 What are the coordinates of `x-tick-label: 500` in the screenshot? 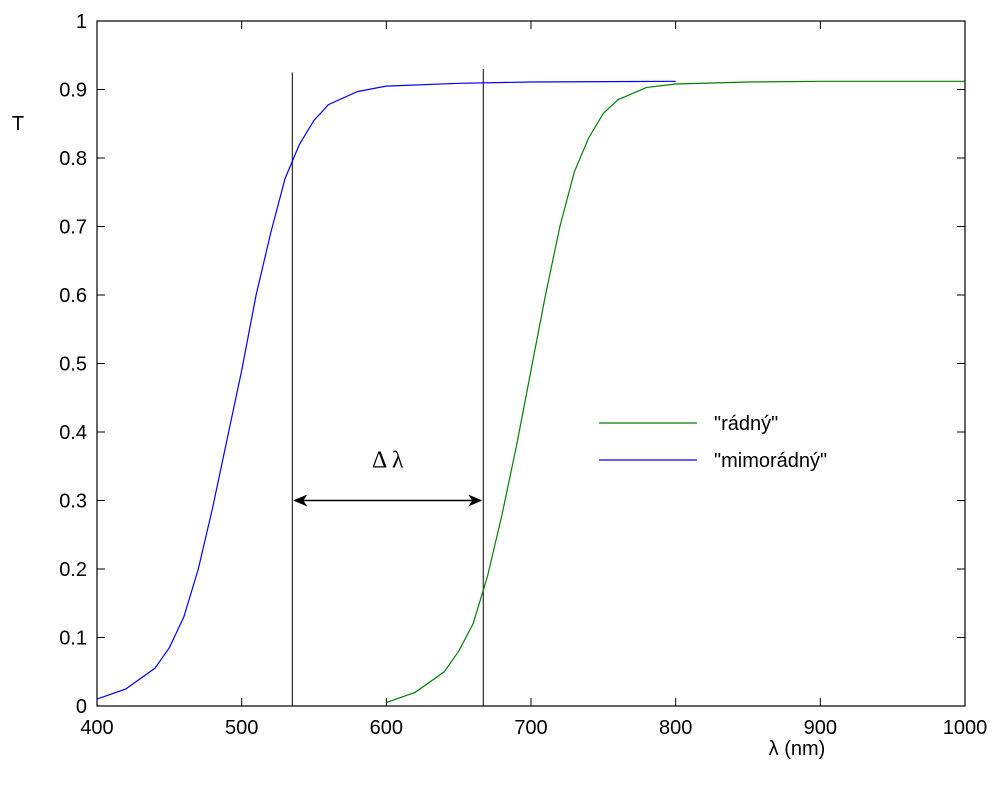 It's located at (241, 728).